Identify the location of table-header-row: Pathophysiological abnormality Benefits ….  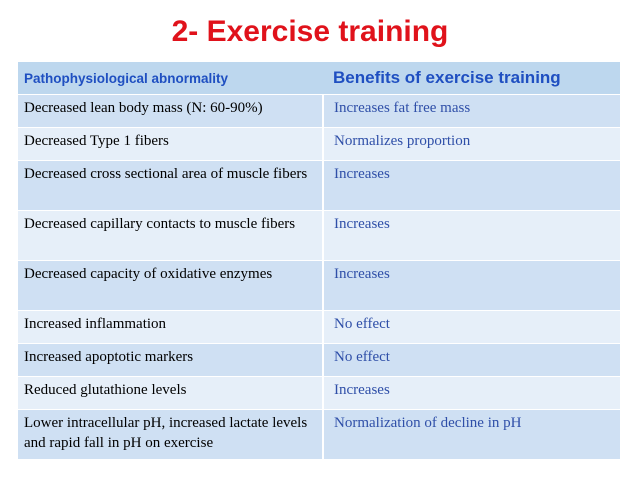
(319, 78).